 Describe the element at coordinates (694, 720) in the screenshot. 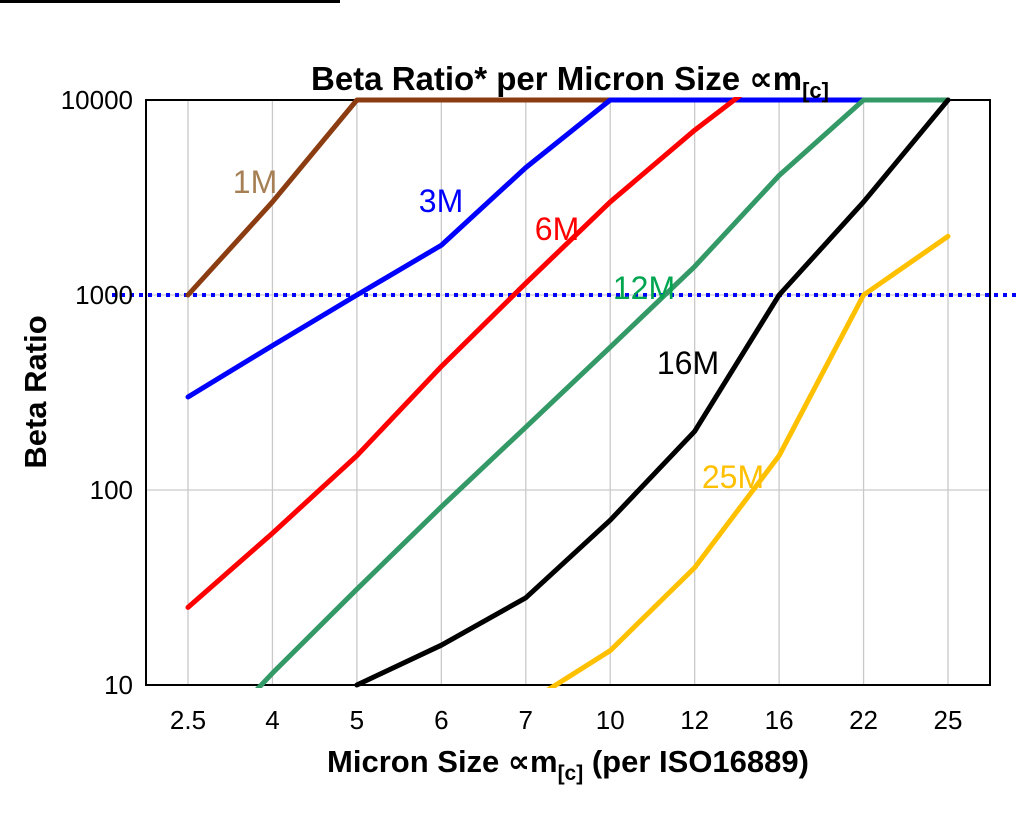

I see `x-tick-12: 12` at that location.